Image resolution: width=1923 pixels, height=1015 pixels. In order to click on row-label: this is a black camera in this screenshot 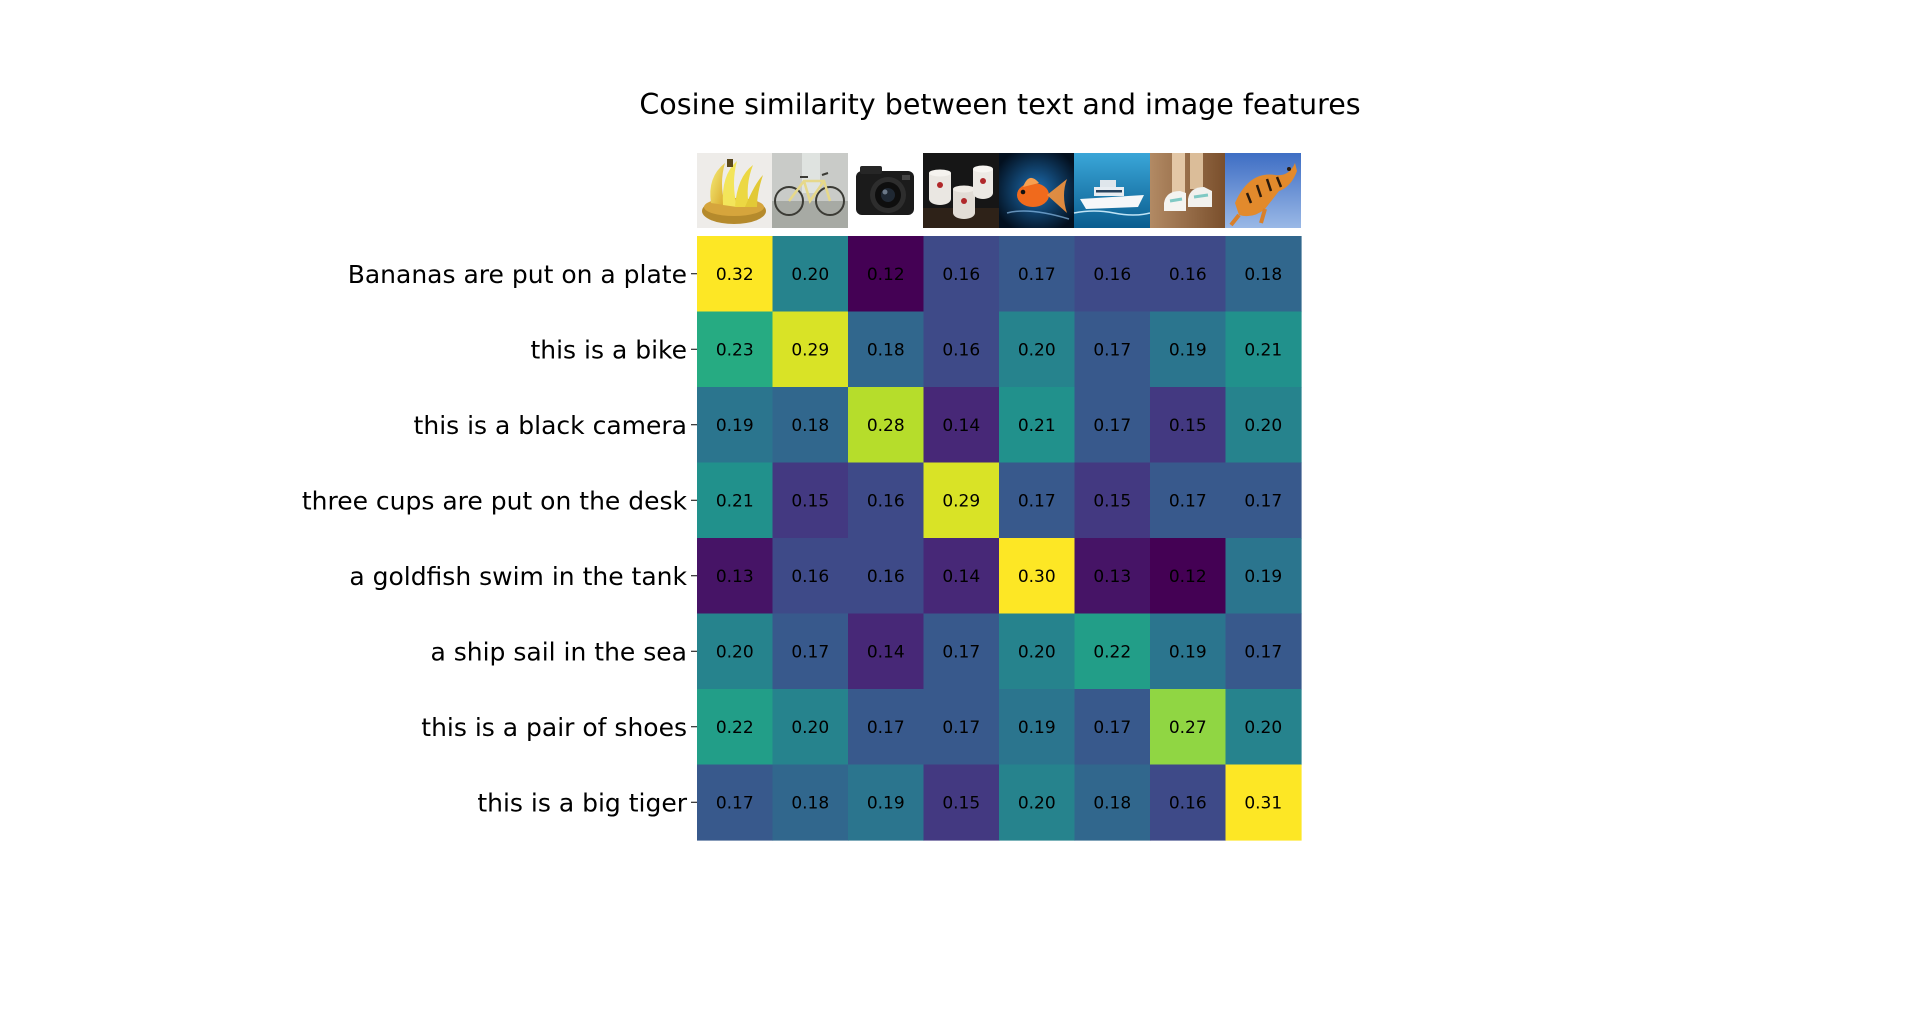, I will do `click(550, 425)`.